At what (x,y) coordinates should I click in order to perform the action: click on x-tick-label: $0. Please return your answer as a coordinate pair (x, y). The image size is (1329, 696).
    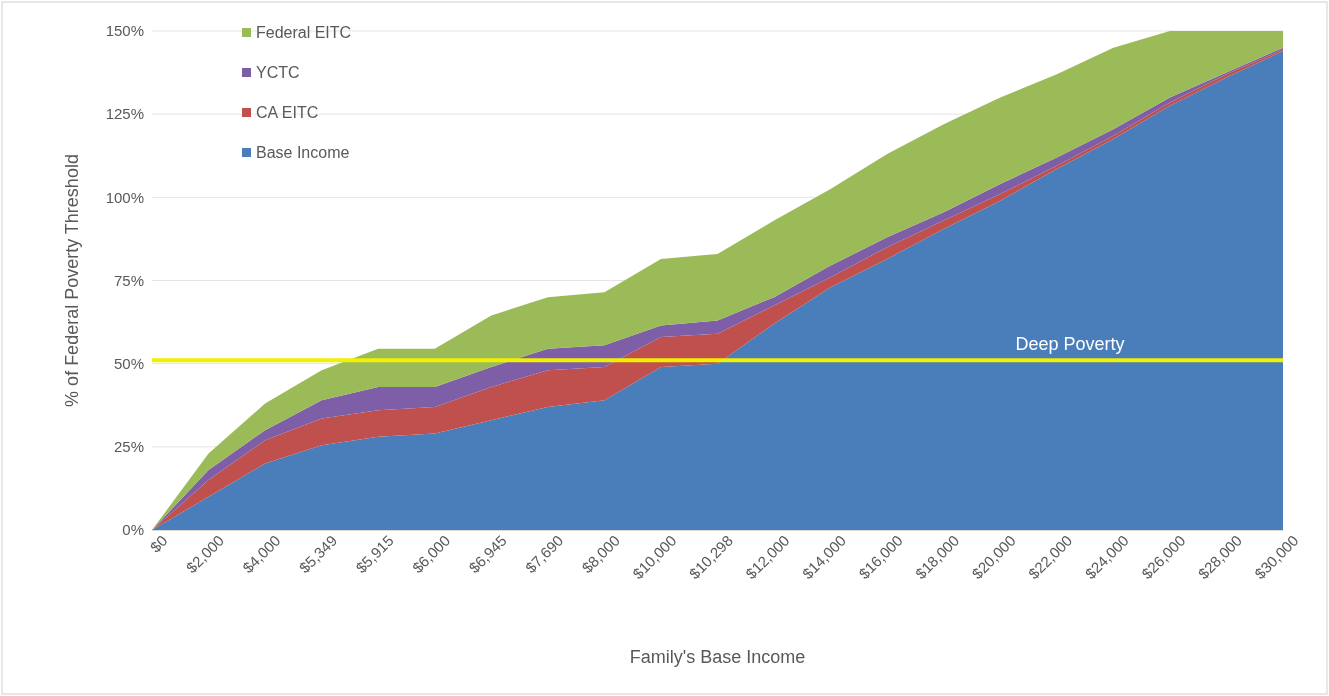
    Looking at the image, I should click on (158, 543).